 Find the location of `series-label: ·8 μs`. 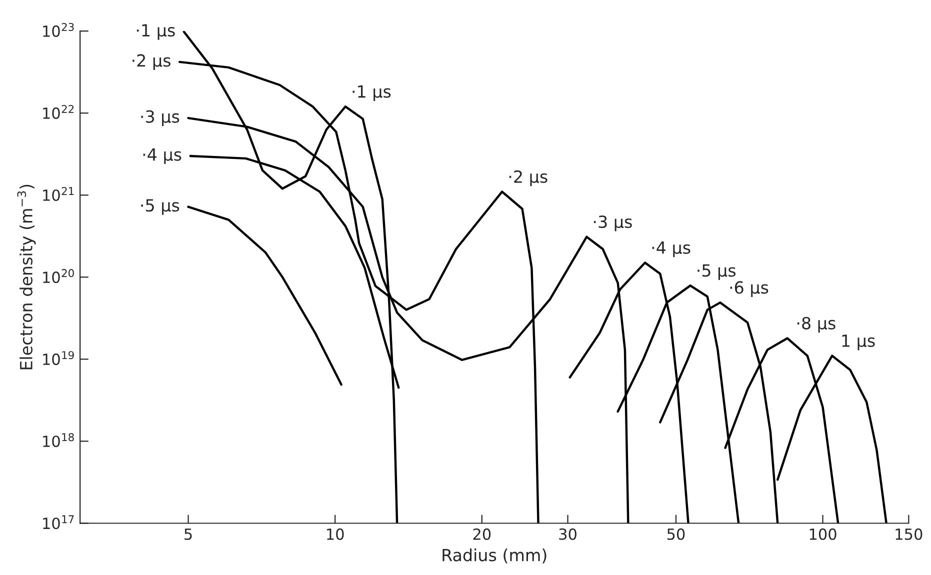

series-label: ·8 μs is located at coordinates (816, 324).